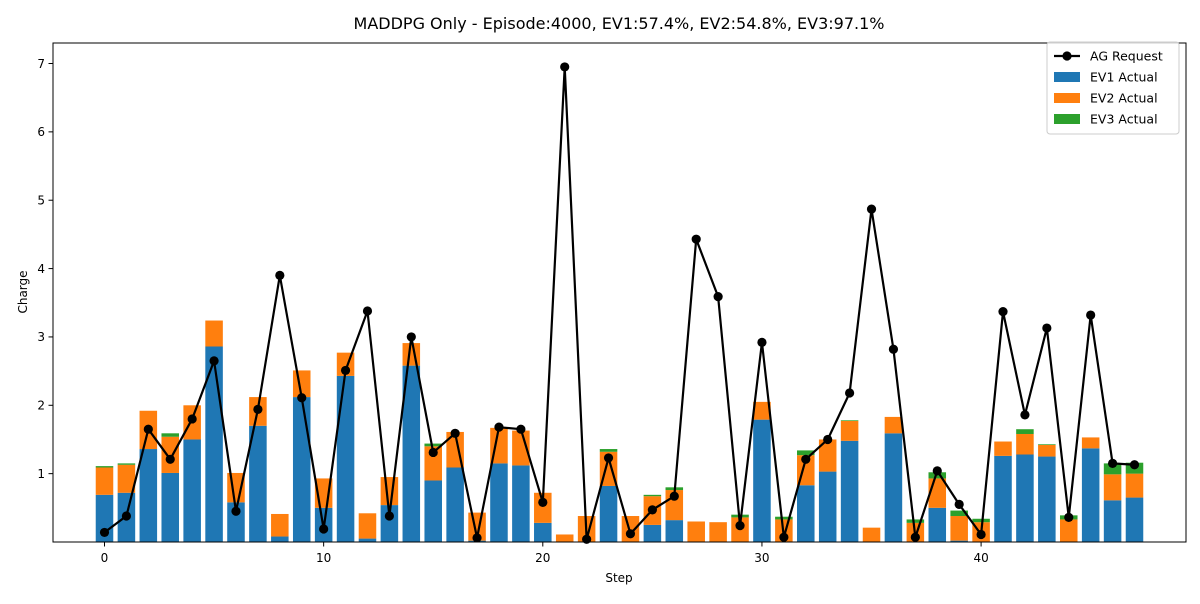  What do you see at coordinates (323, 558) in the screenshot?
I see `x-tick-label: 10` at bounding box center [323, 558].